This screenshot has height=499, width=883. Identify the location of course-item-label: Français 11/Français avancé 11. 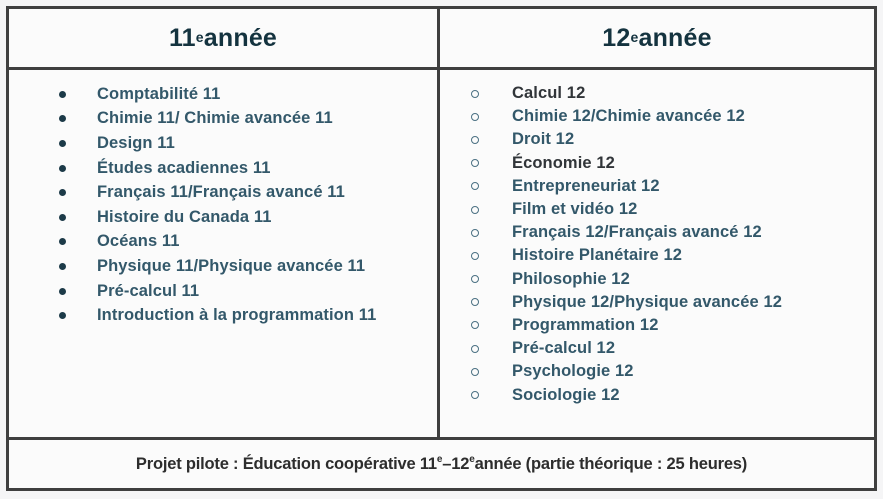
(221, 192).